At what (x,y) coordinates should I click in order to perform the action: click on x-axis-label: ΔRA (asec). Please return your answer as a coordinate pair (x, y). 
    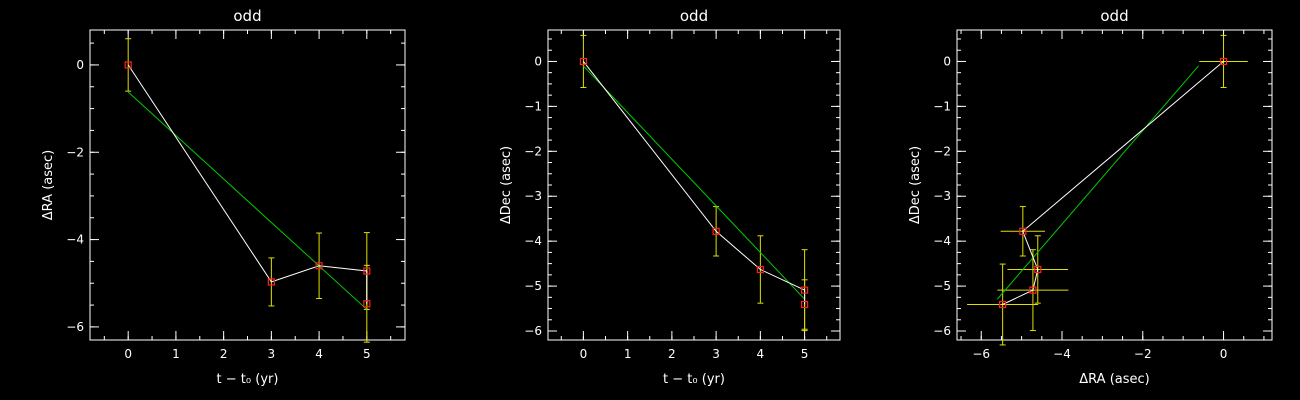
    Looking at the image, I should click on (1114, 379).